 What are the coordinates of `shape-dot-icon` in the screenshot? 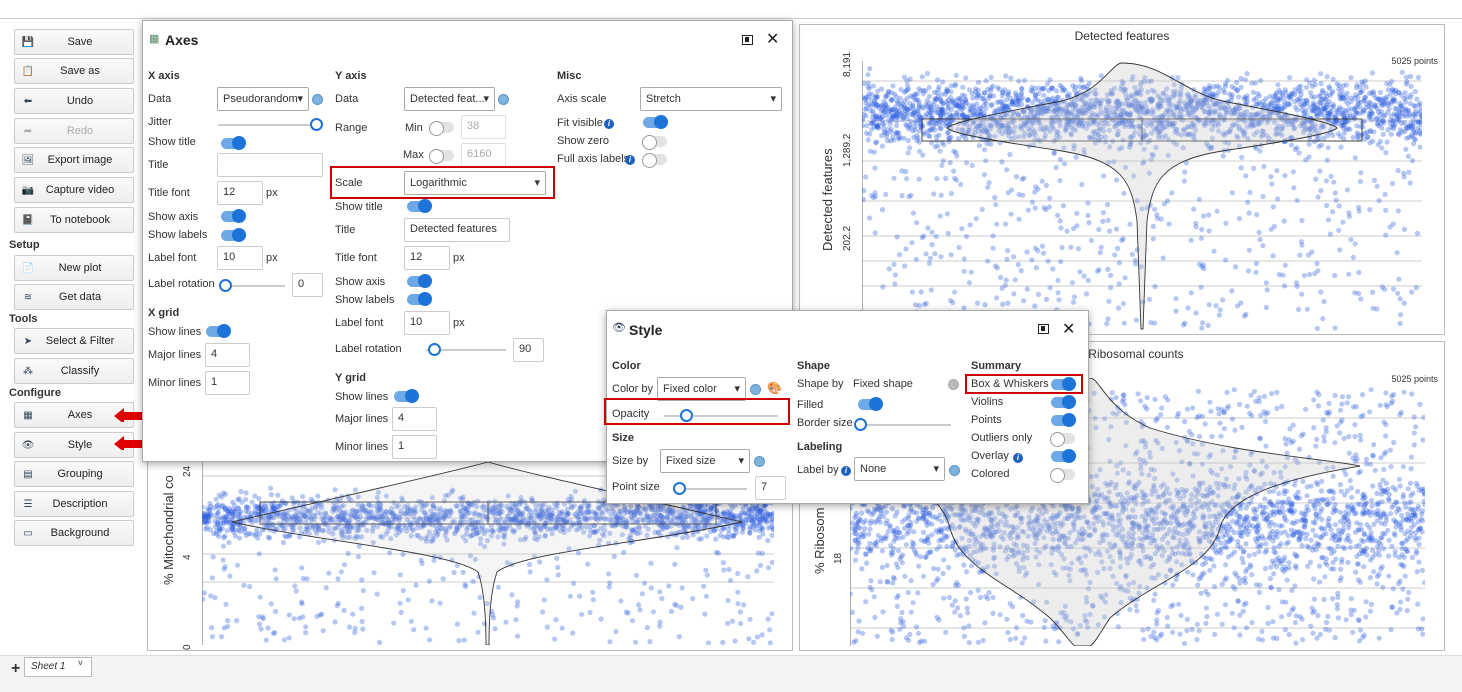 It's located at (953, 384).